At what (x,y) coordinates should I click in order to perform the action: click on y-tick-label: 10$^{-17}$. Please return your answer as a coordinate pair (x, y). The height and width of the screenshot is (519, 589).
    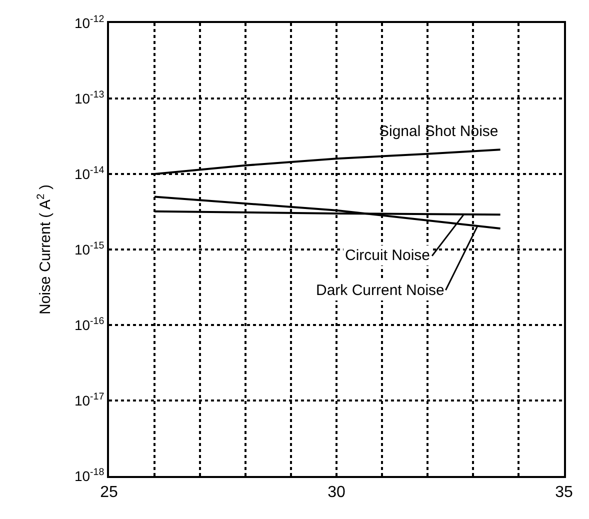
    Looking at the image, I should click on (89, 400).